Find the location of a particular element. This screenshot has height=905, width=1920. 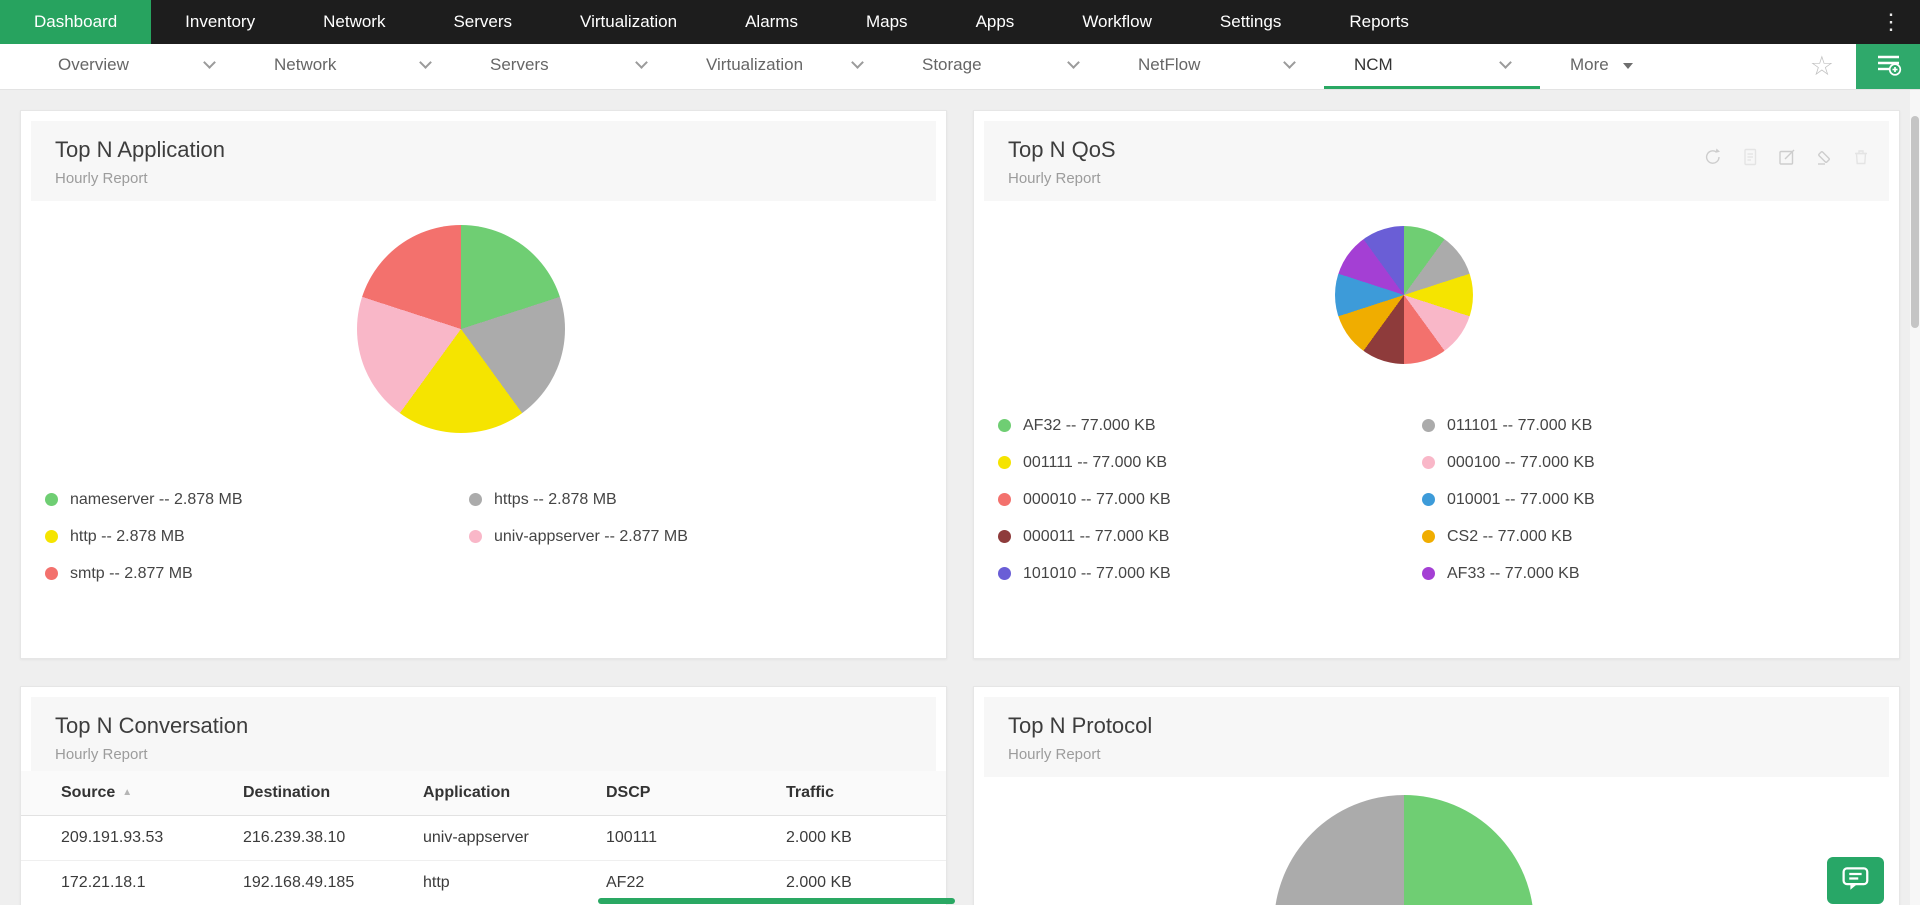

tab-more: More is located at coordinates (1601, 66).